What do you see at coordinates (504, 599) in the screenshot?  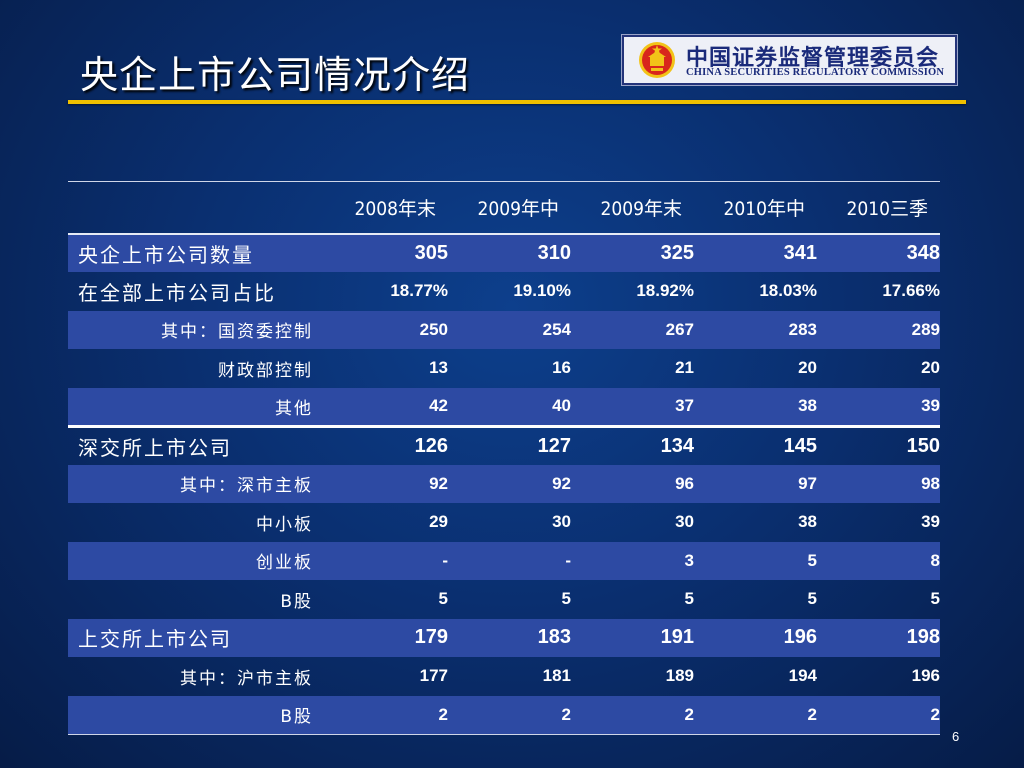 I see `table-row: B股 5 5 5 5 5` at bounding box center [504, 599].